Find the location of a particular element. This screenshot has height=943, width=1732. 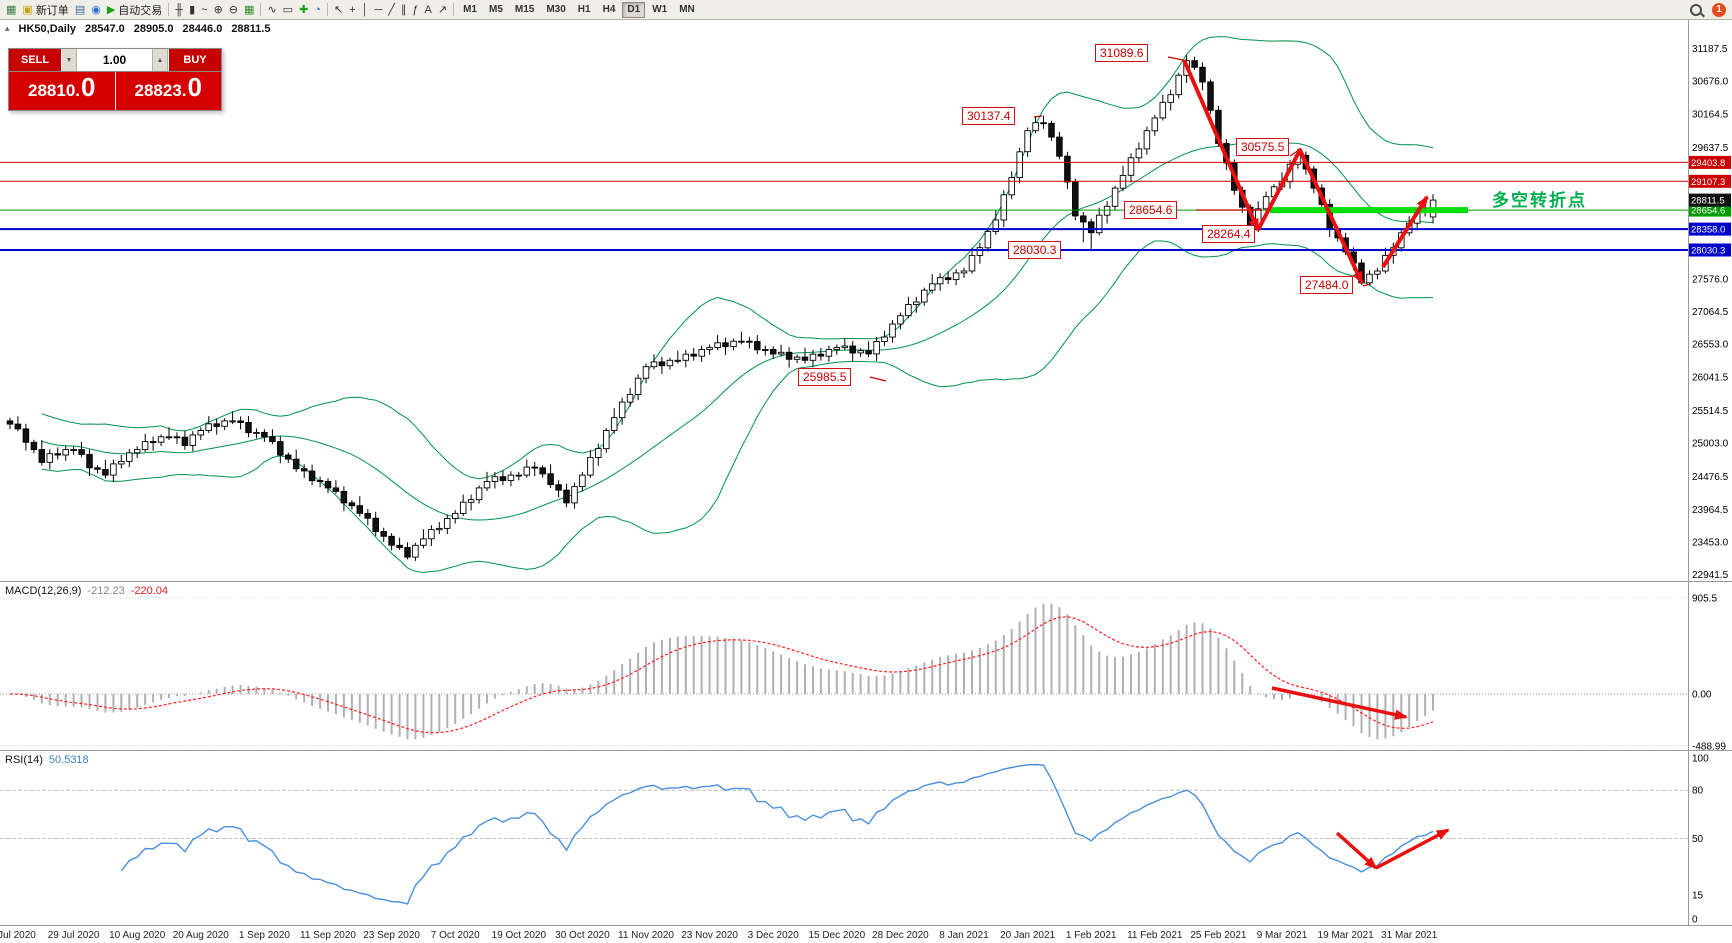

timeframe-h4-button: H4 is located at coordinates (609, 9).